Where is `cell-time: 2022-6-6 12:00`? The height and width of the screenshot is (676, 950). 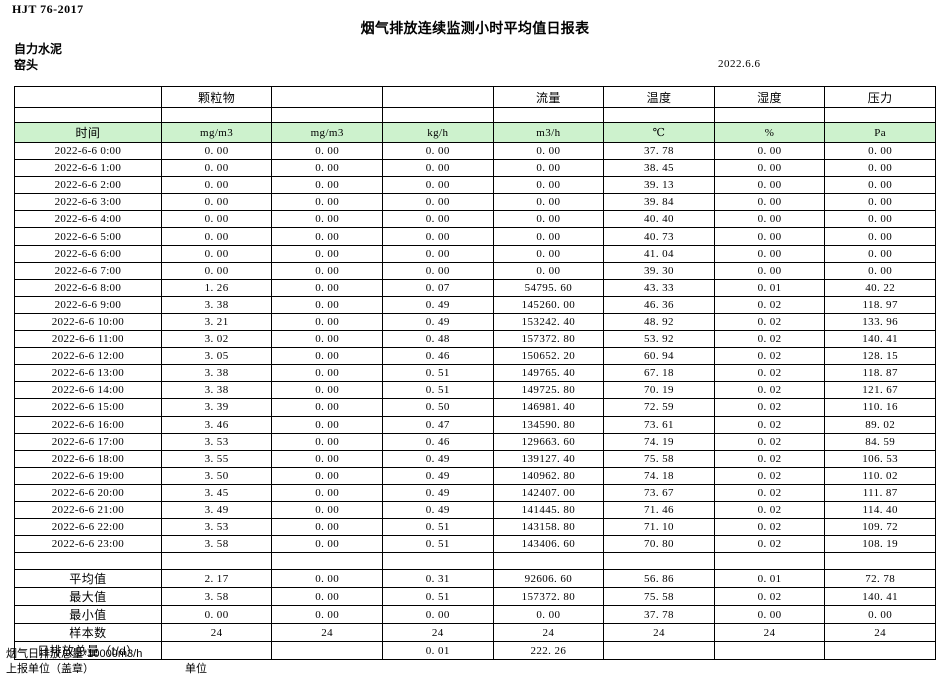 cell-time: 2022-6-6 12:00 is located at coordinates (88, 356).